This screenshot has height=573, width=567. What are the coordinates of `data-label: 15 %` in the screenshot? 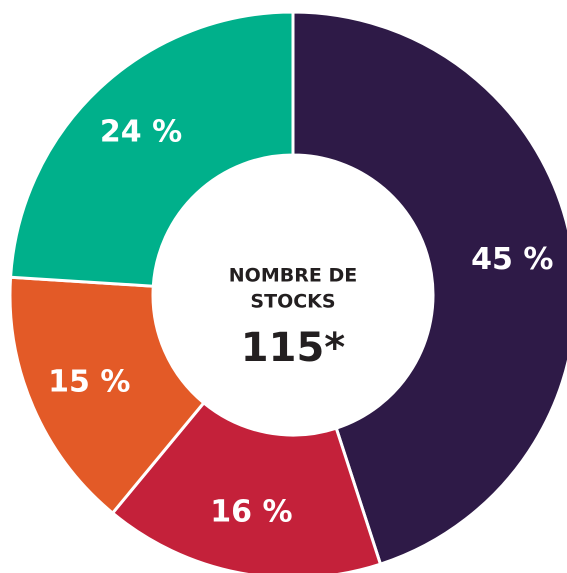 It's located at (89, 382).